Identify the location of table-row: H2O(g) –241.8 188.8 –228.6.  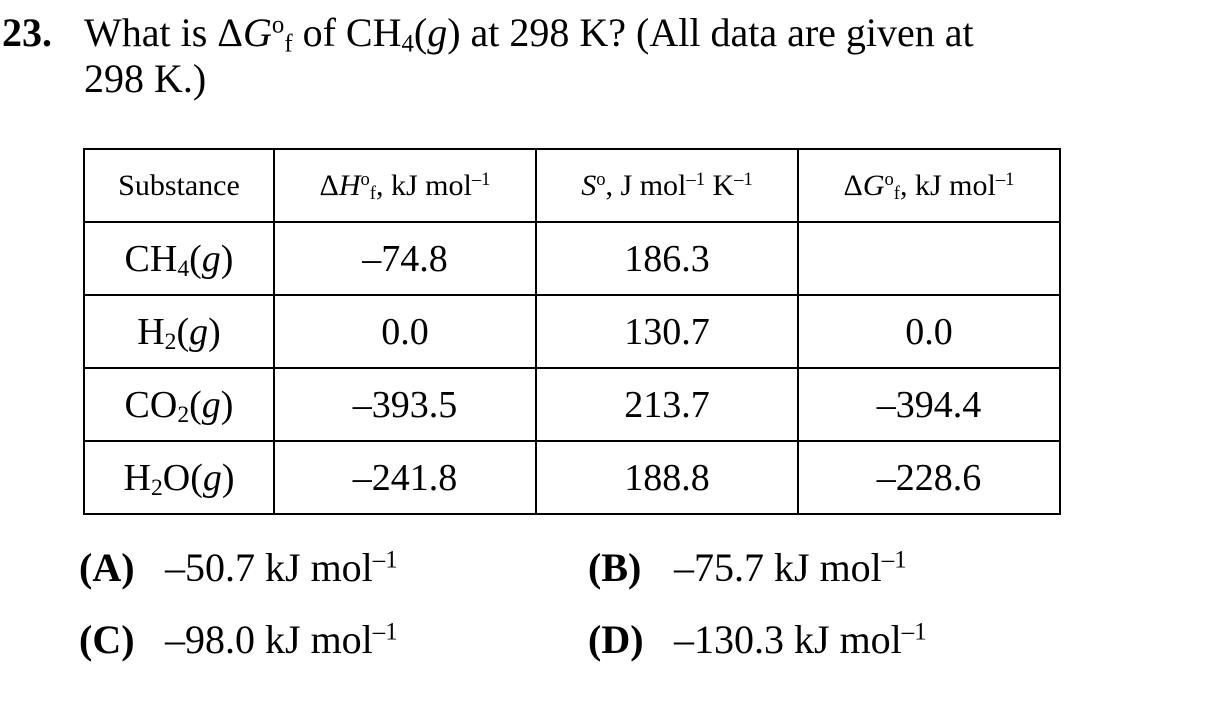
(572, 477).